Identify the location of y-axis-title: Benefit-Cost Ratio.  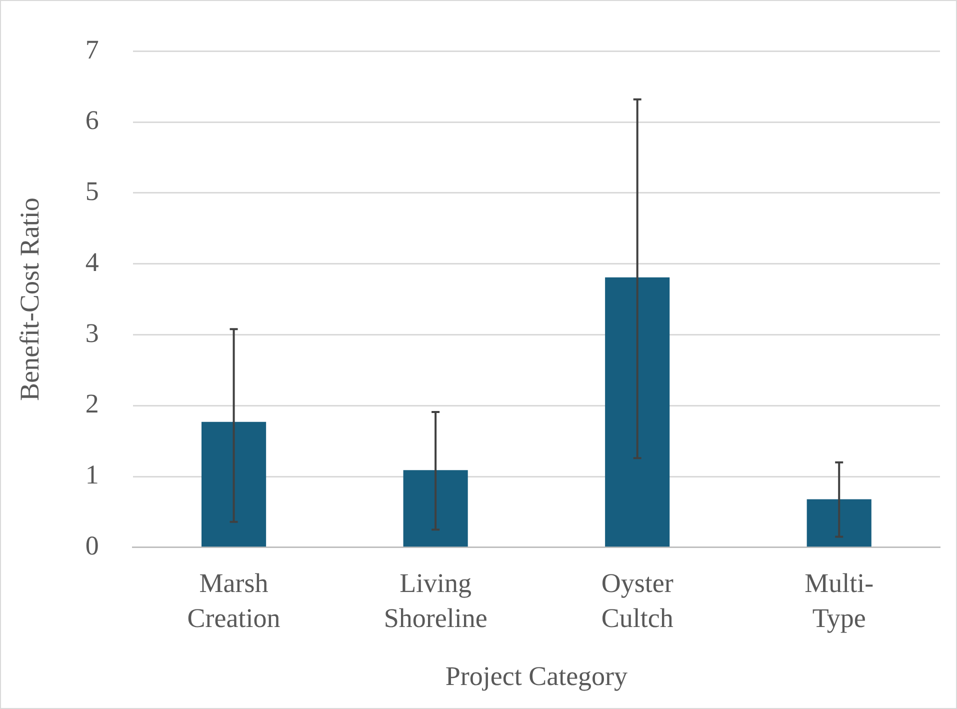
(29, 299).